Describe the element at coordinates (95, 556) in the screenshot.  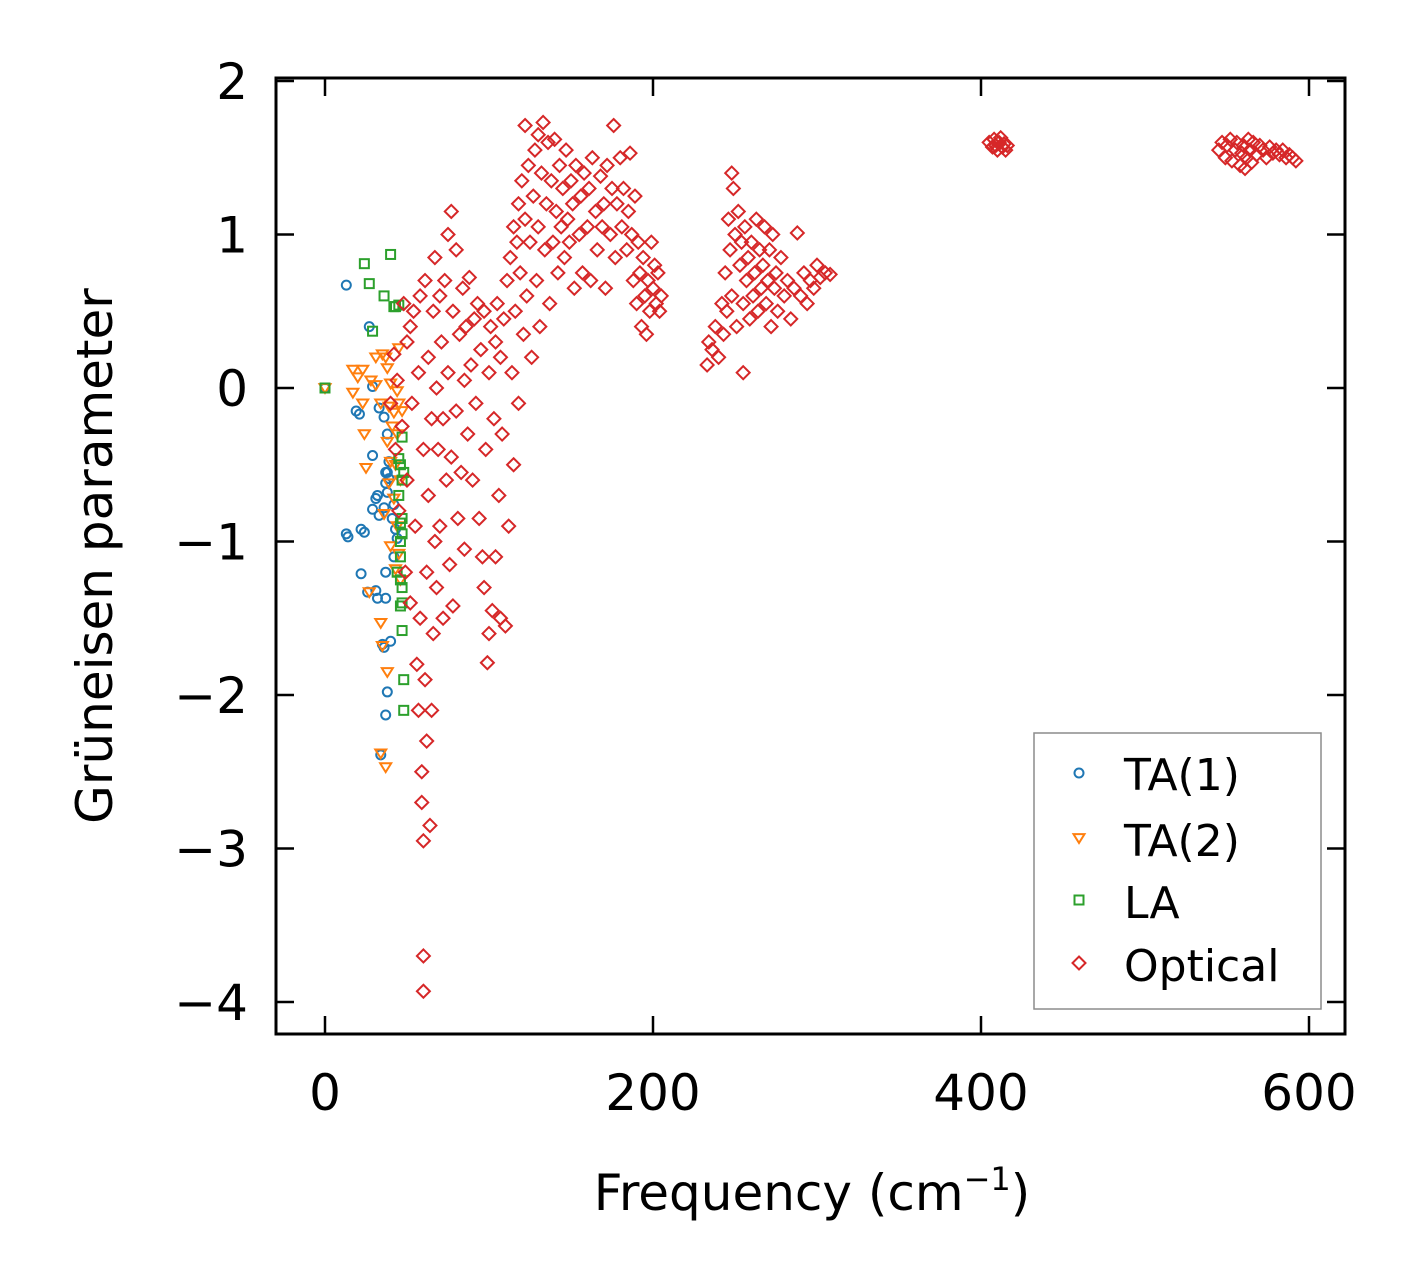
I see `y-axis-label: Grüneisen parameter` at that location.